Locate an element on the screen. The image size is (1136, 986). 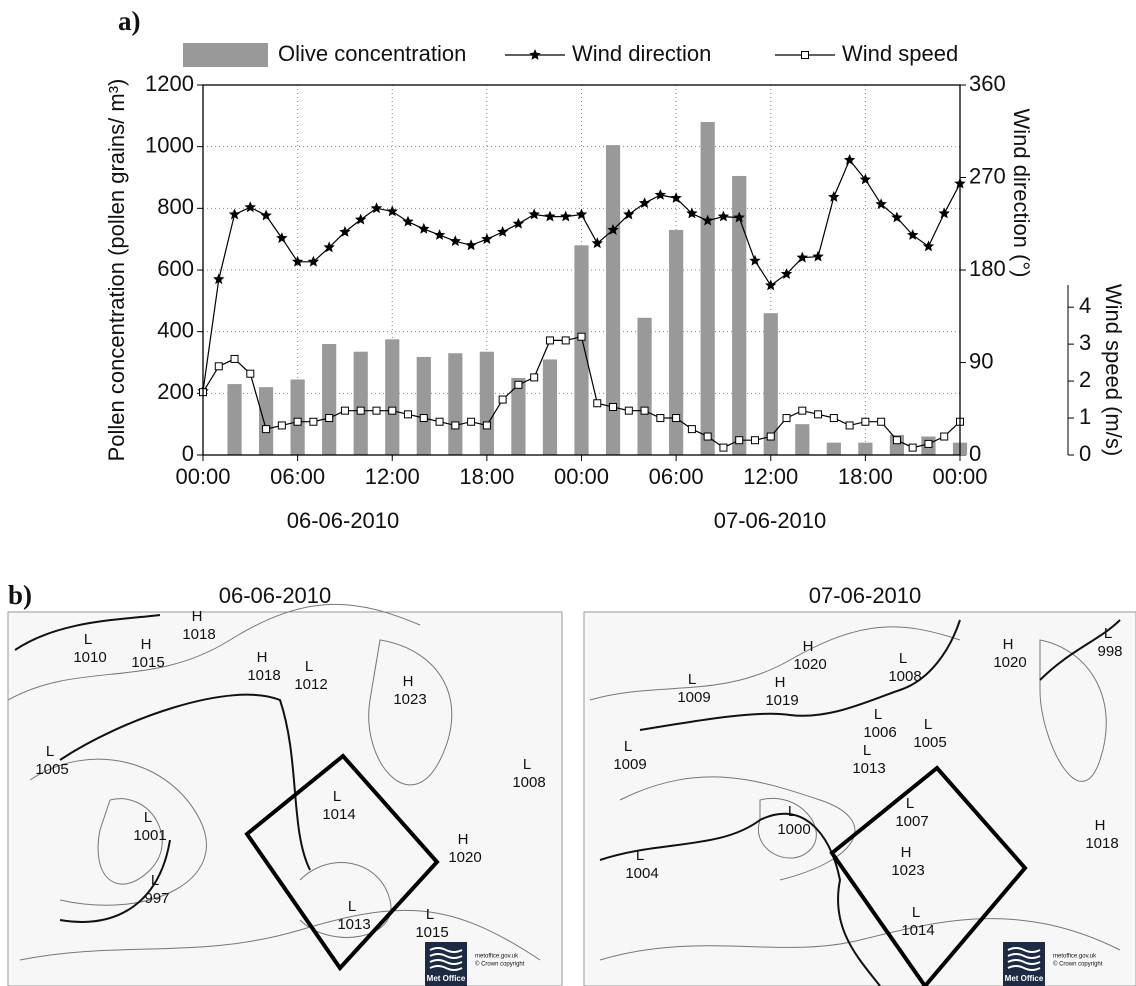
pressure-value: 997 is located at coordinates (156, 898).